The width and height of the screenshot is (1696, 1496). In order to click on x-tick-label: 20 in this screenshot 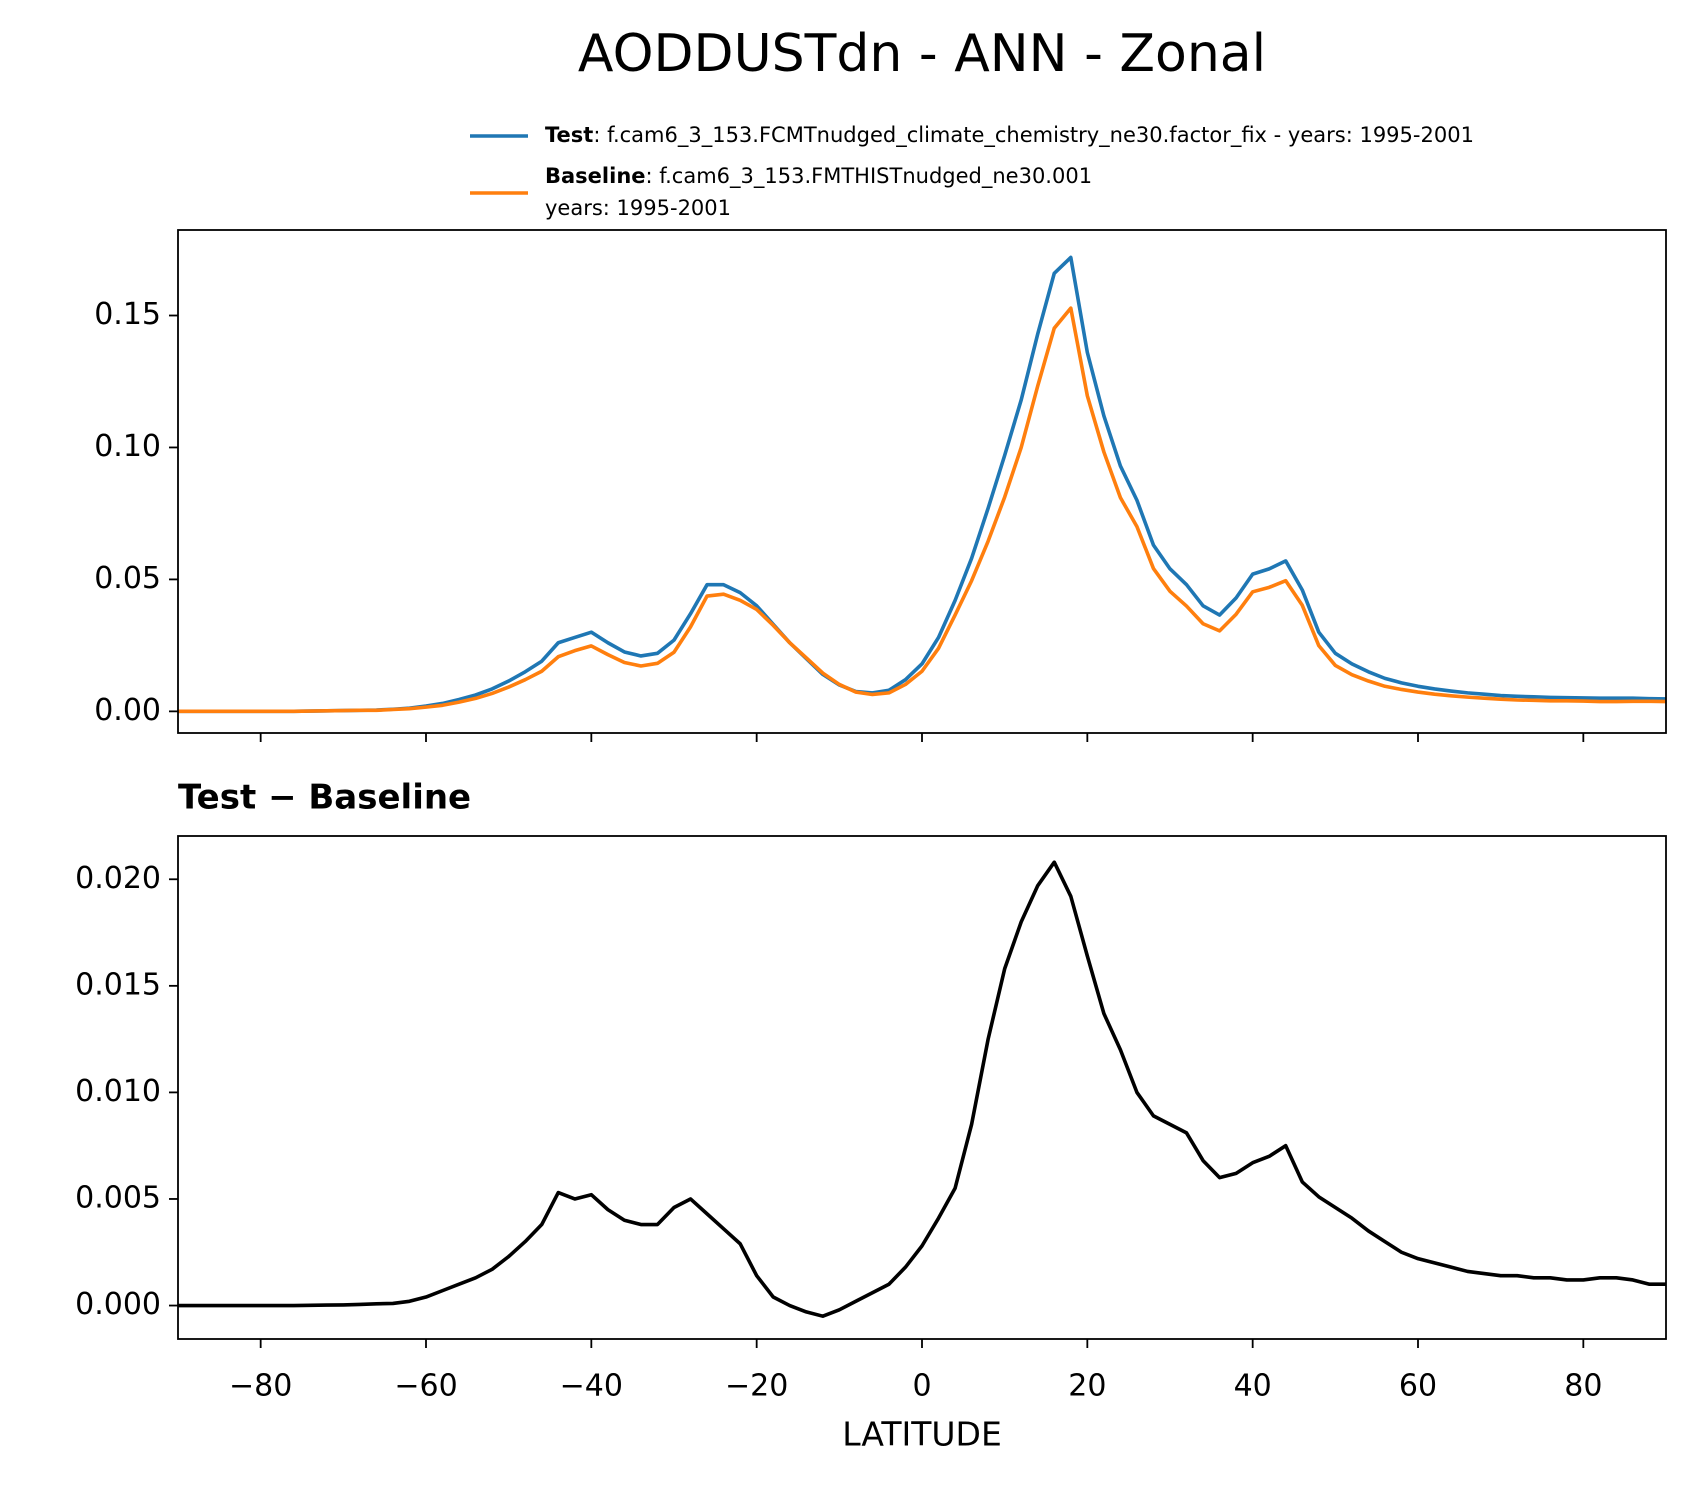, I will do `click(1087, 1386)`.